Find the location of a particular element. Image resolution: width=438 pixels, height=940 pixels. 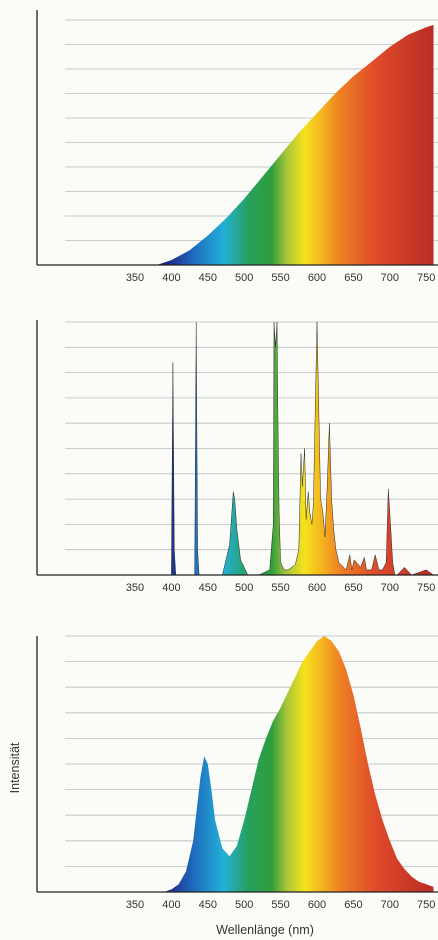

x-ticks-2: 350 400 450 500 550 600 650 700 750 is located at coordinates (281, 588).